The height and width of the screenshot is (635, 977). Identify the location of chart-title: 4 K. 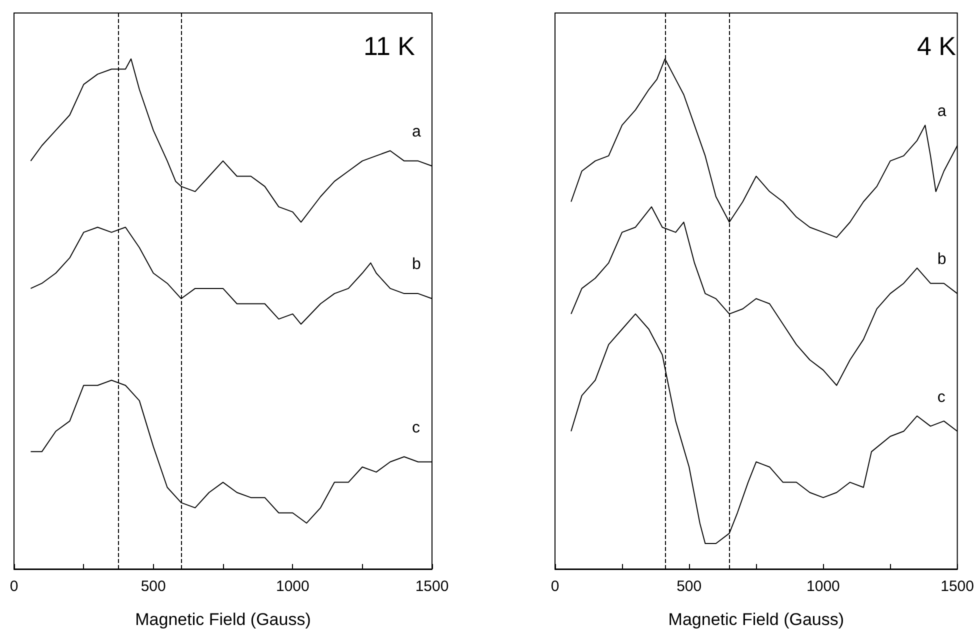
(936, 46).